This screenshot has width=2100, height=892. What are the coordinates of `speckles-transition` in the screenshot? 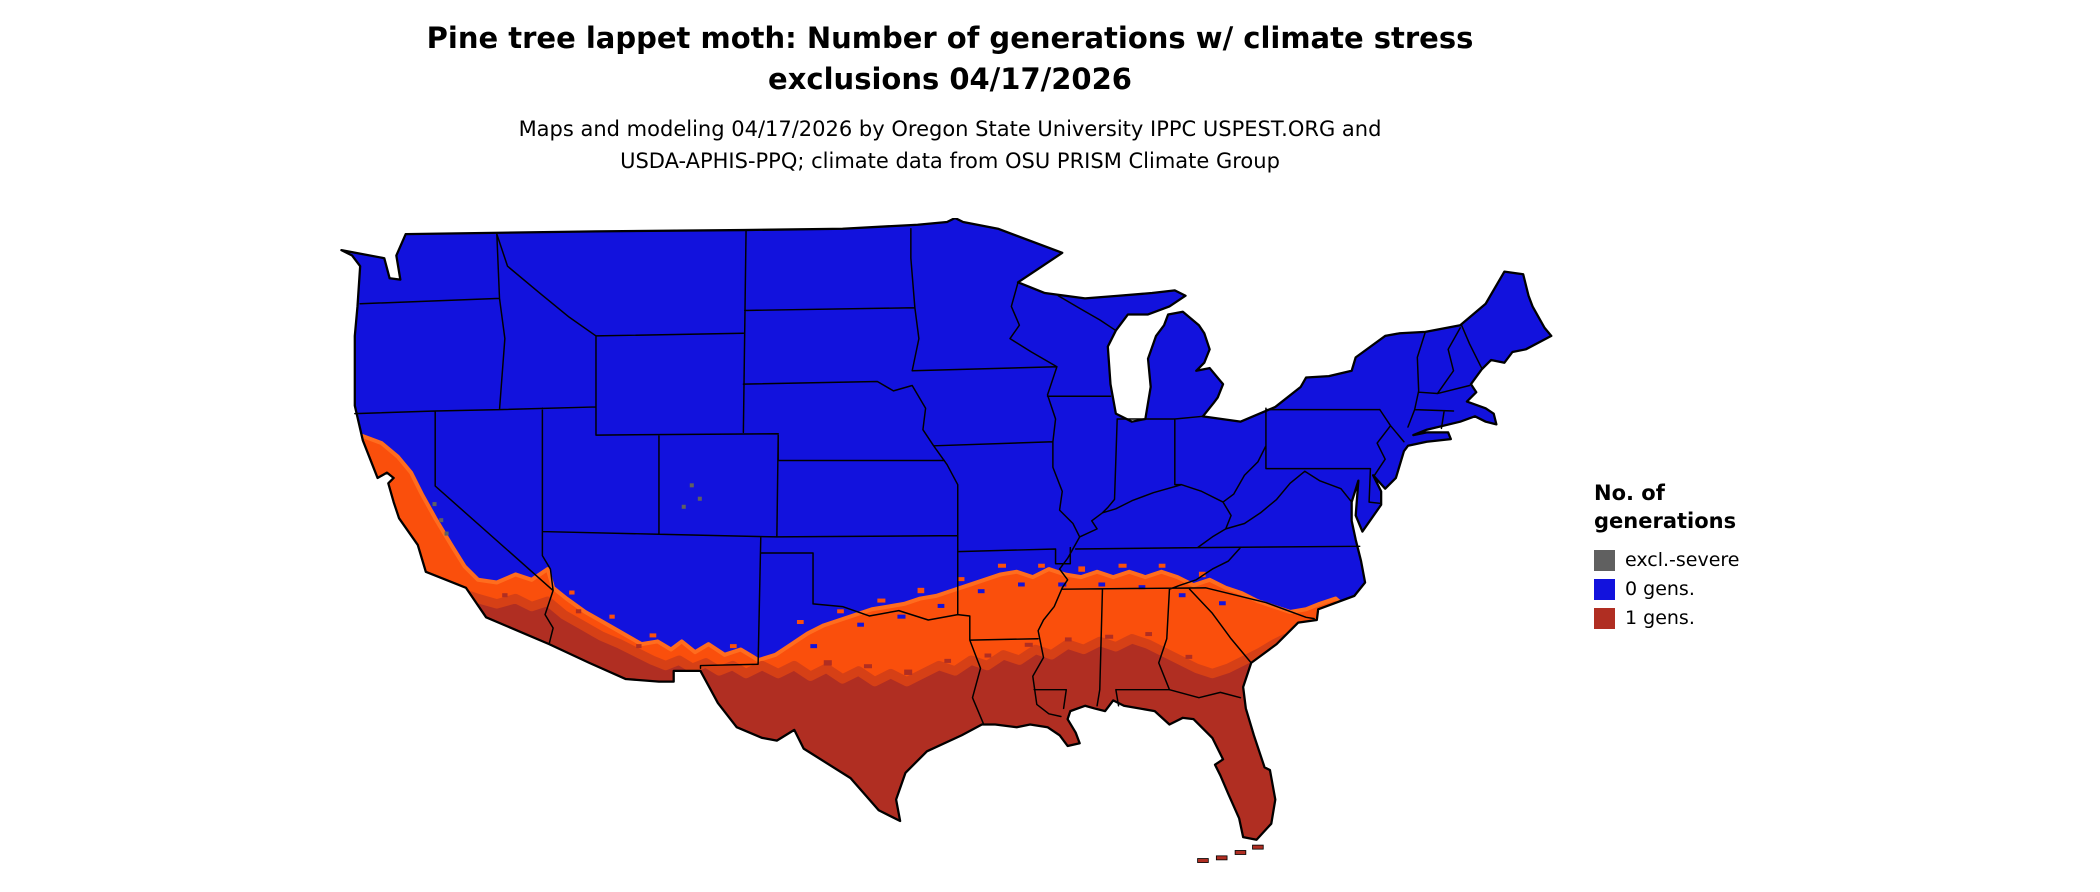 It's located at (887, 606).